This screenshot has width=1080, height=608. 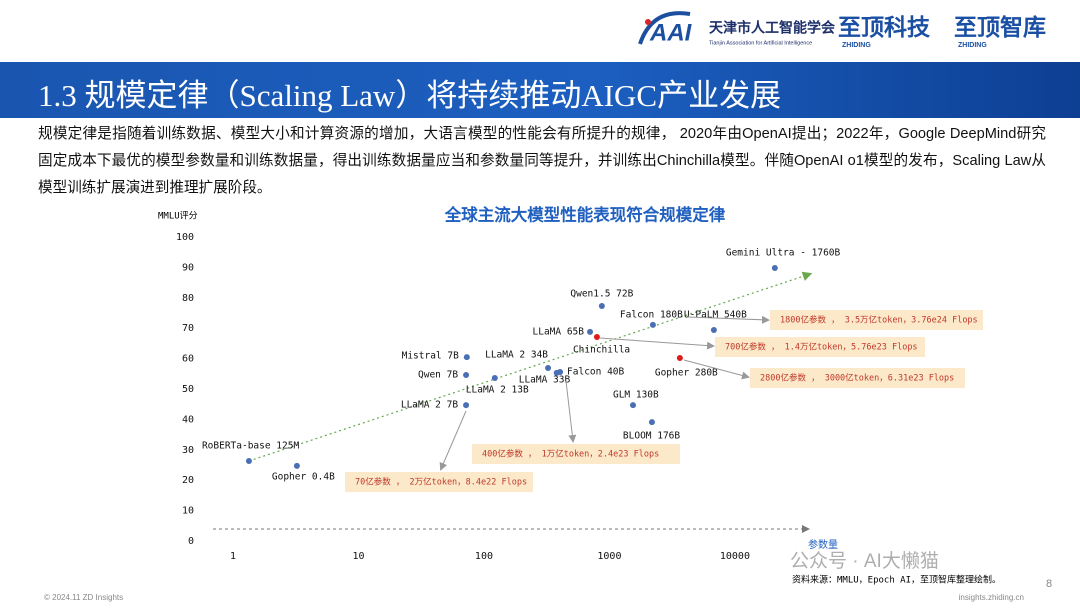 I want to click on org-logo: AAI, so click(x=671, y=32).